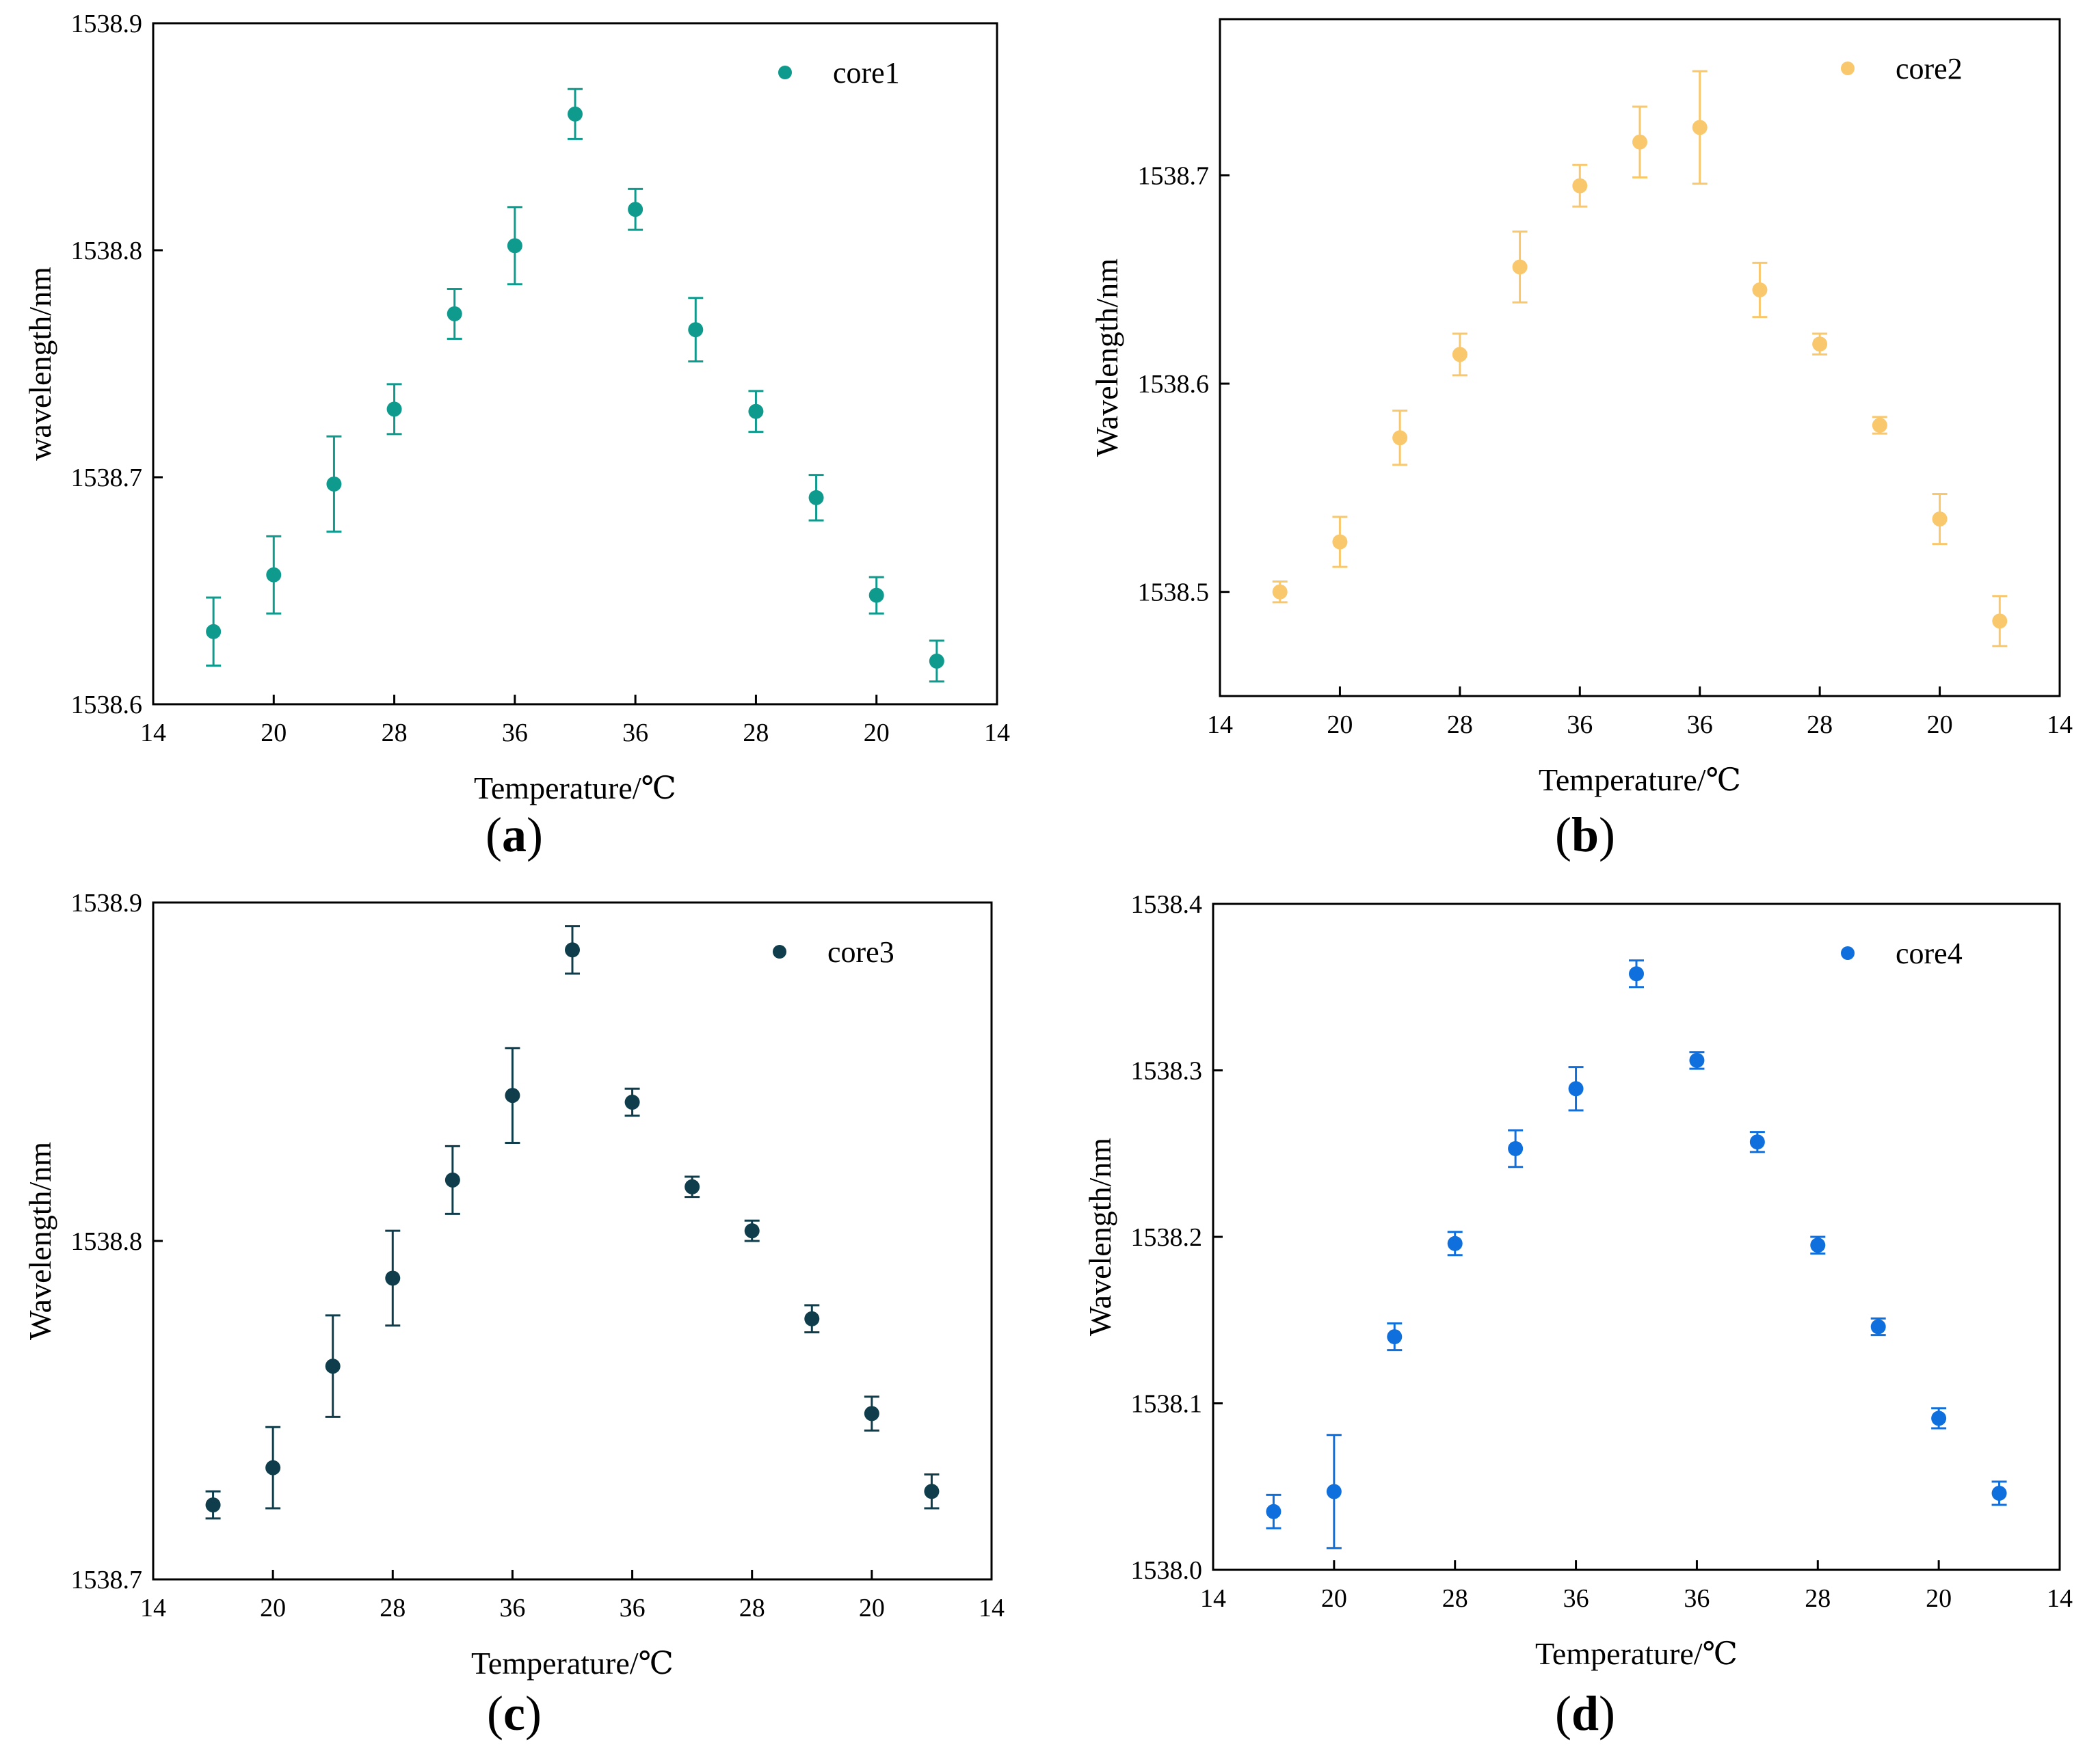  I want to click on y-tick-label: 1538.7, so click(107, 1580).